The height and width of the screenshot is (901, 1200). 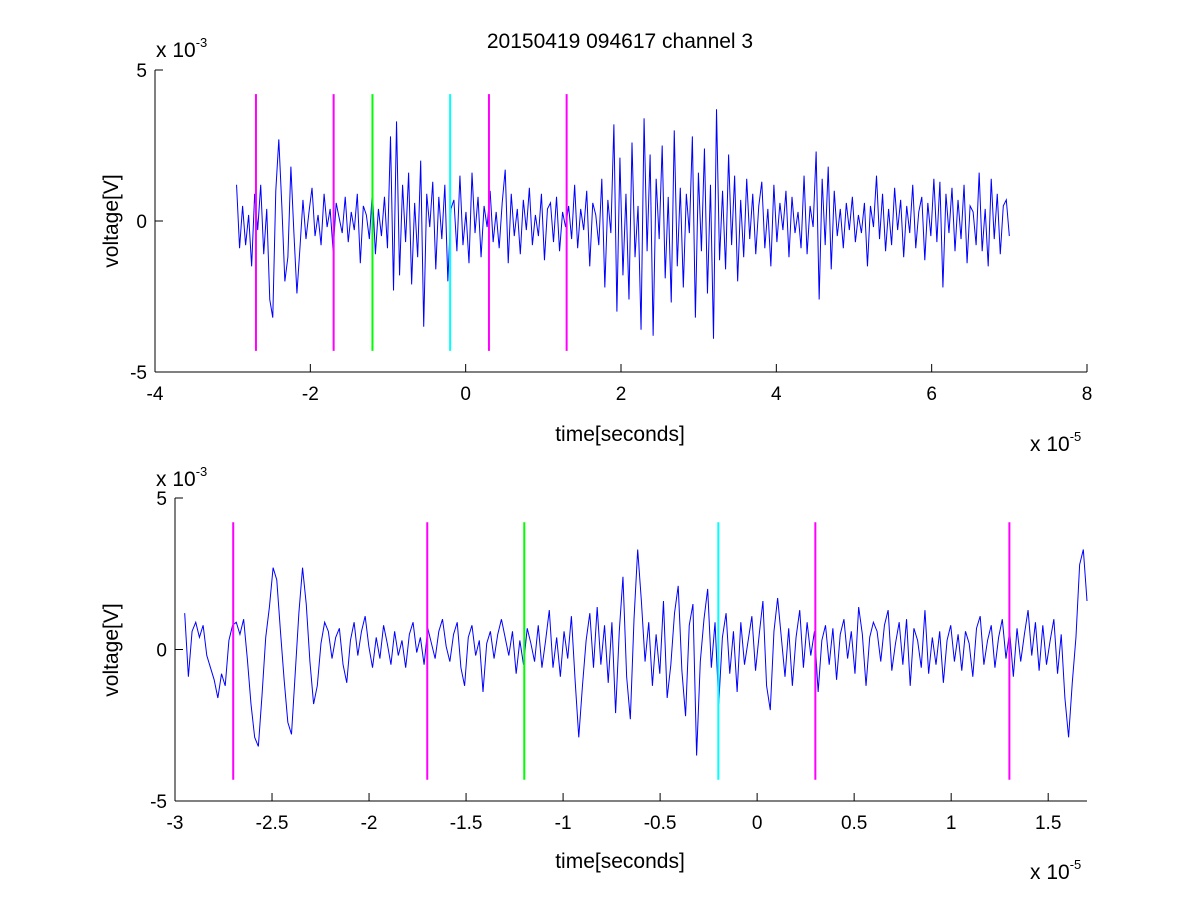 I want to click on top-x-tick-label: 2, so click(x=621, y=394).